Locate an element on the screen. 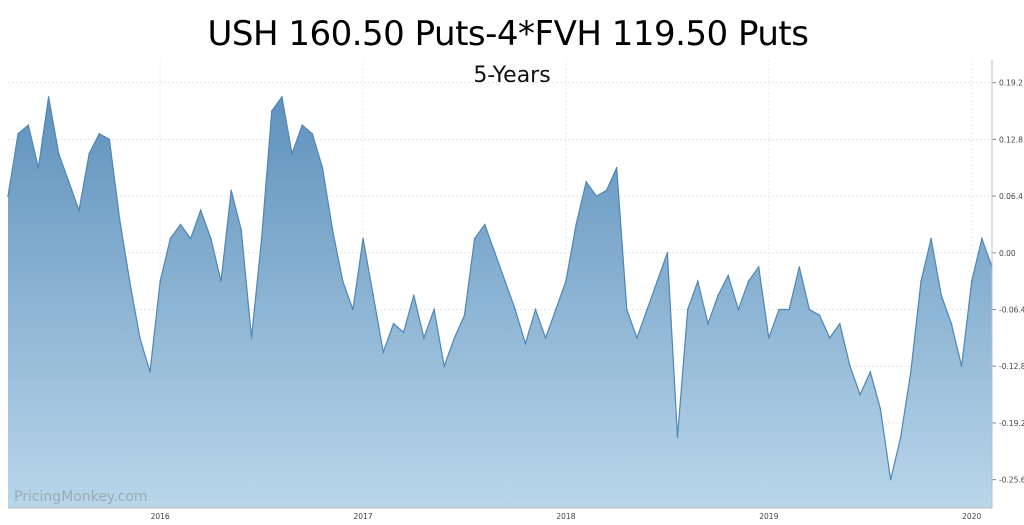 The image size is (1024, 525). y-tick-label: -0.25.6 is located at coordinates (1011, 480).